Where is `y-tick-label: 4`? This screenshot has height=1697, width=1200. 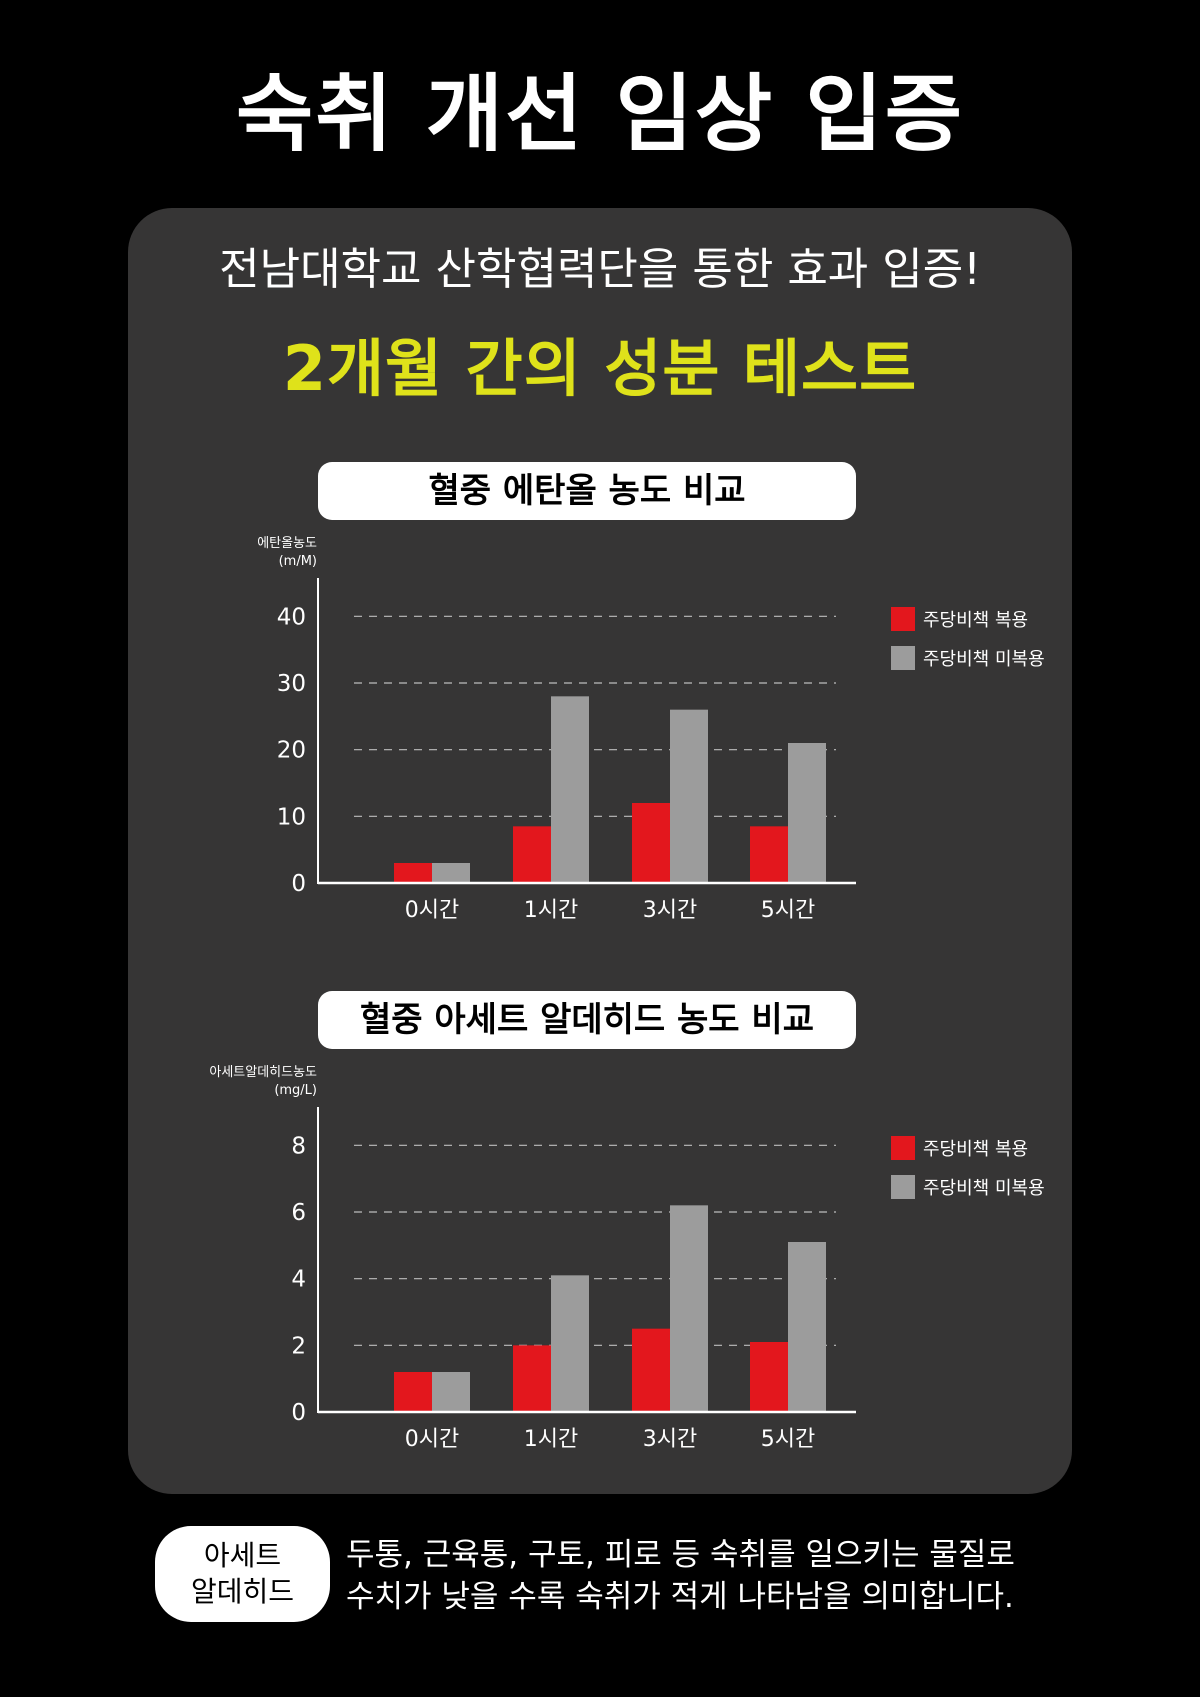 y-tick-label: 4 is located at coordinates (298, 1280).